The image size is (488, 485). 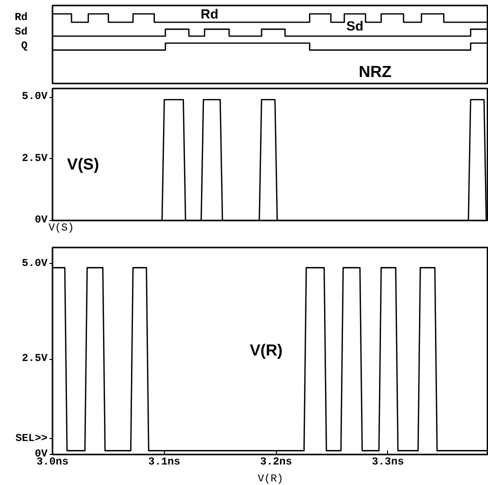 I want to click on text: SEL>>, so click(x=32, y=438).